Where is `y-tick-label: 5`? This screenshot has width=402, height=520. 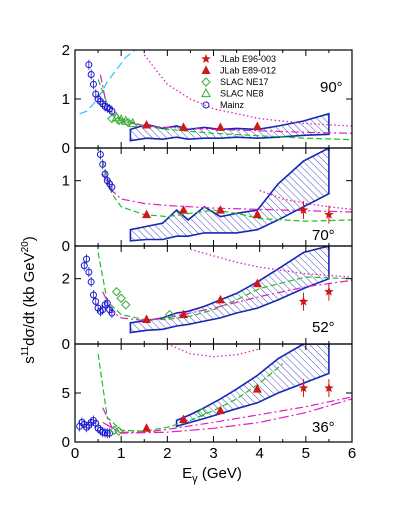
y-tick-label: 5 is located at coordinates (66, 393).